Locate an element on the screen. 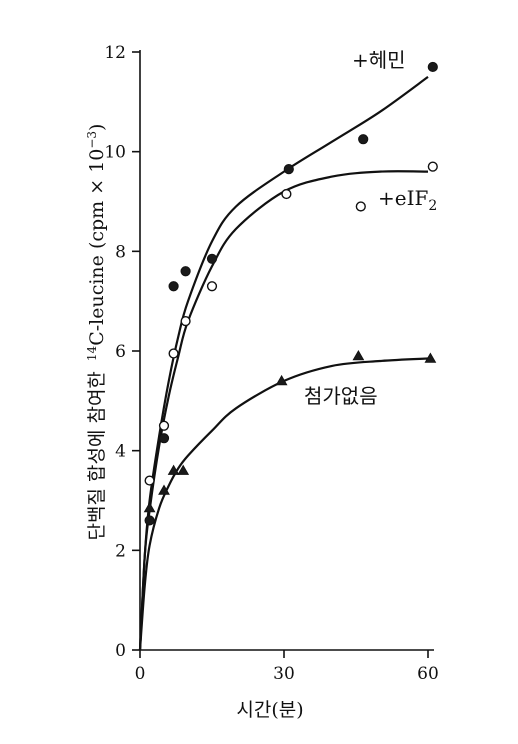 The height and width of the screenshot is (744, 518). series-label-no-addition: 첨가없음 is located at coordinates (341, 396).